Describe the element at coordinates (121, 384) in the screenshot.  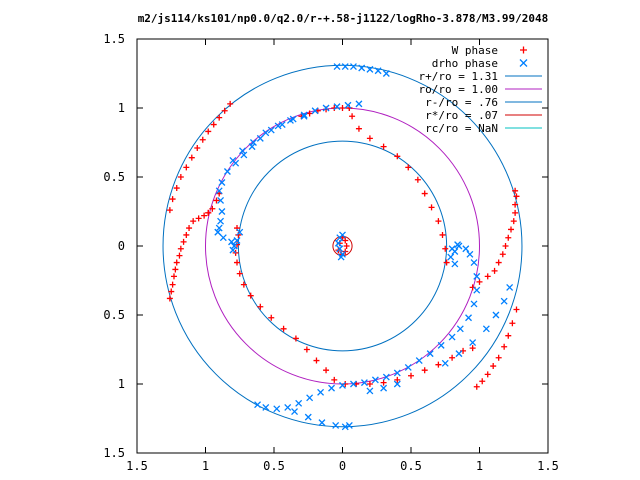
I see `y-tick-label: 1` at that location.